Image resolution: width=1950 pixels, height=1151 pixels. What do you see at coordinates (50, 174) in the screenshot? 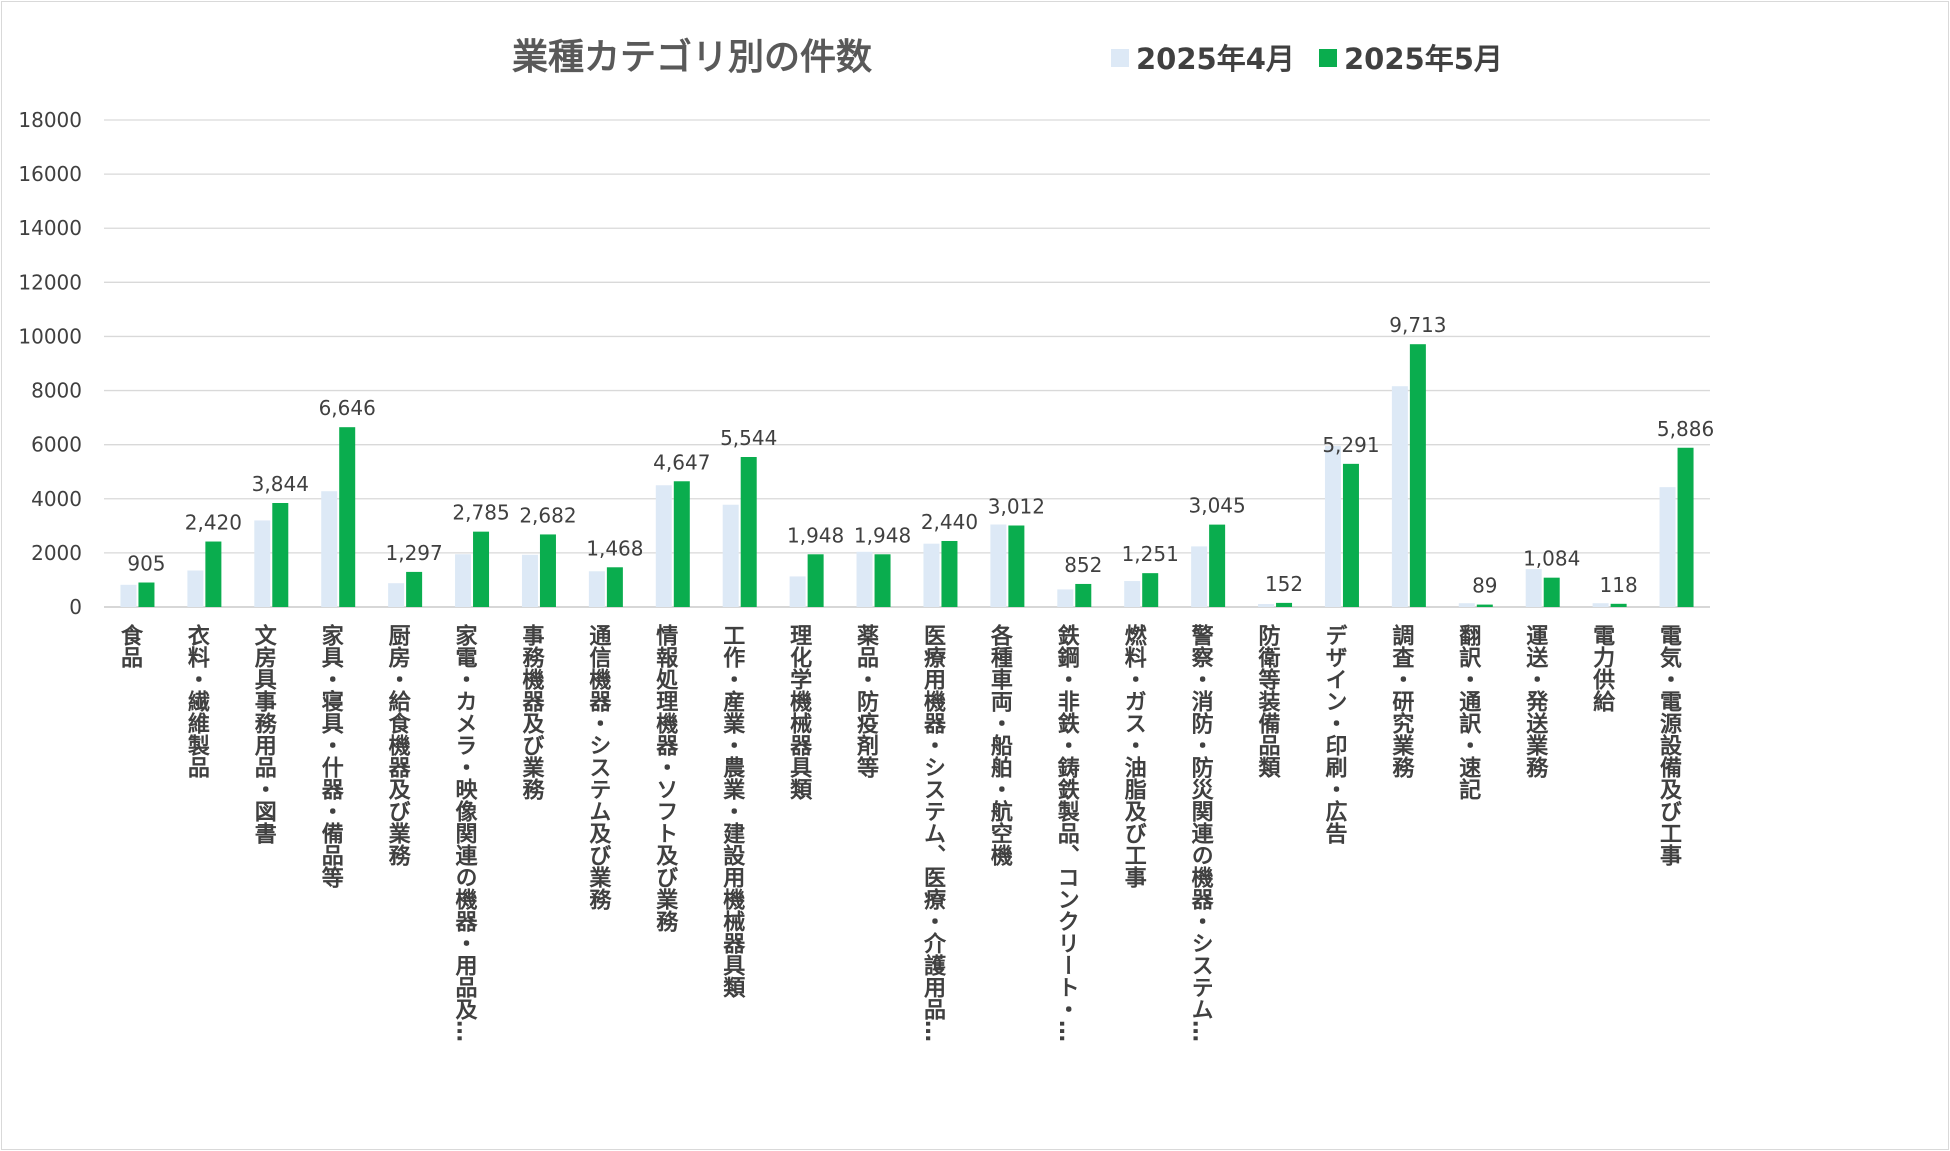
I see `y-tick-label: 16000` at bounding box center [50, 174].